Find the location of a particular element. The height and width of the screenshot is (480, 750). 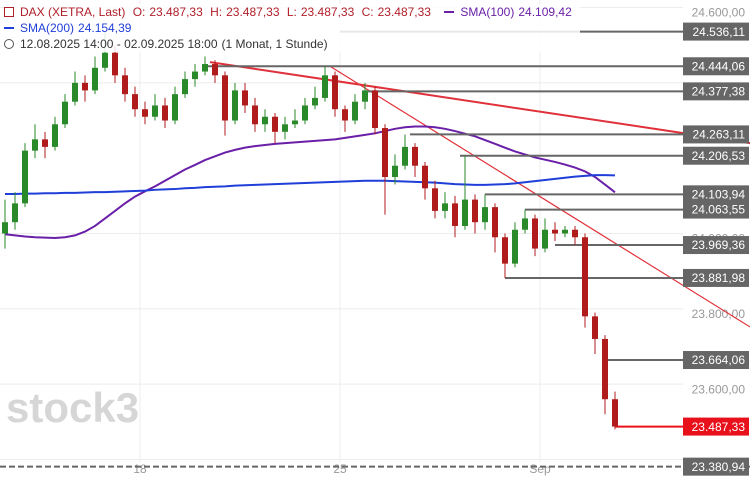

legend-value: 24.109,42 is located at coordinates (545, 12).